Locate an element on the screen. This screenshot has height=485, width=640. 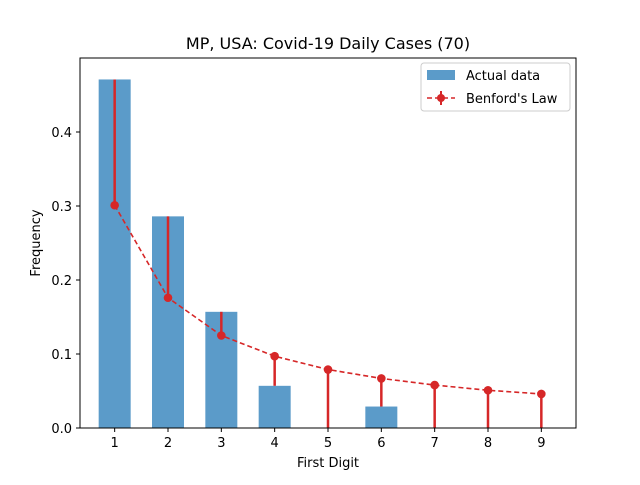
x-tick-label: 9 is located at coordinates (541, 443).